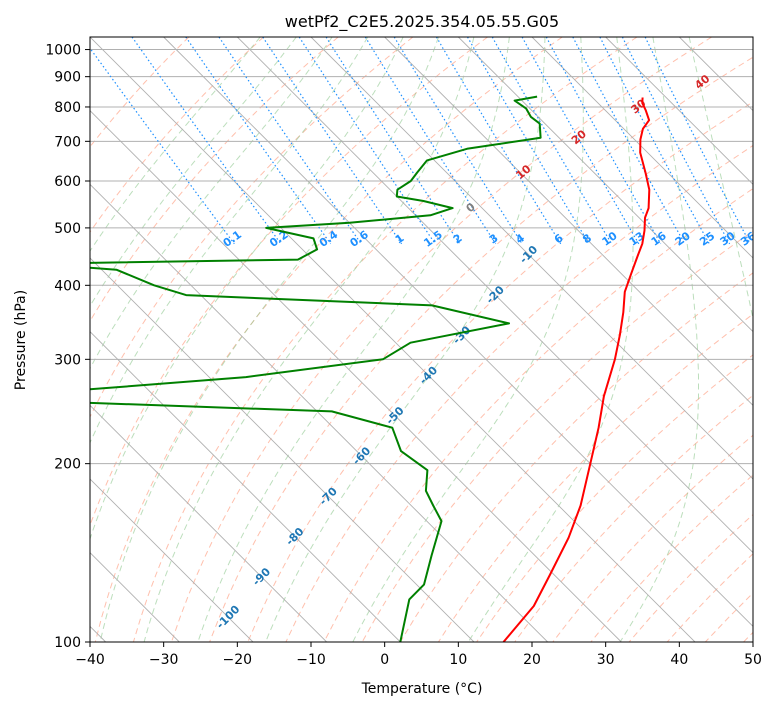  Describe the element at coordinates (67, 360) in the screenshot. I see `y-tick-label: 300` at that location.